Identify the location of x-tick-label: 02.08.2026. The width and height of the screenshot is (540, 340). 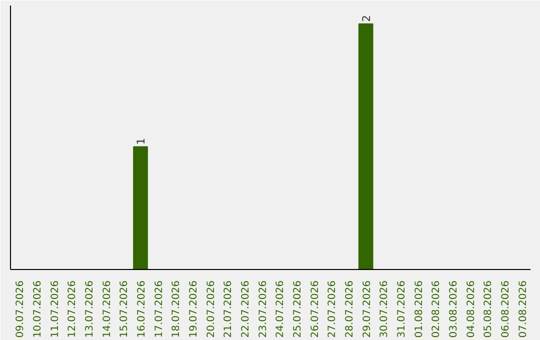
(436, 309).